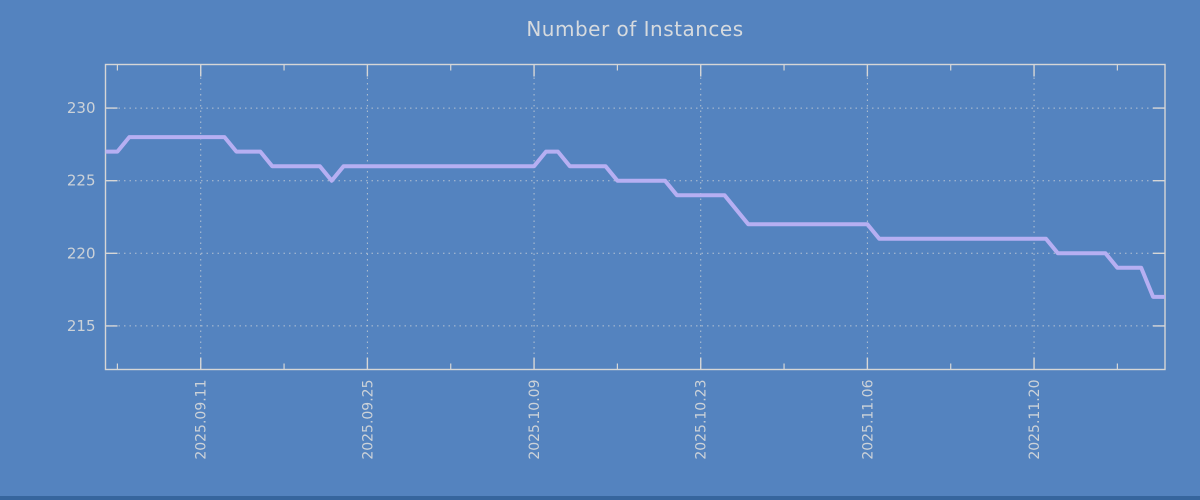 Image resolution: width=1200 pixels, height=500 pixels. Describe the element at coordinates (368, 420) in the screenshot. I see `x-tick-label: 2025.09.25` at that location.